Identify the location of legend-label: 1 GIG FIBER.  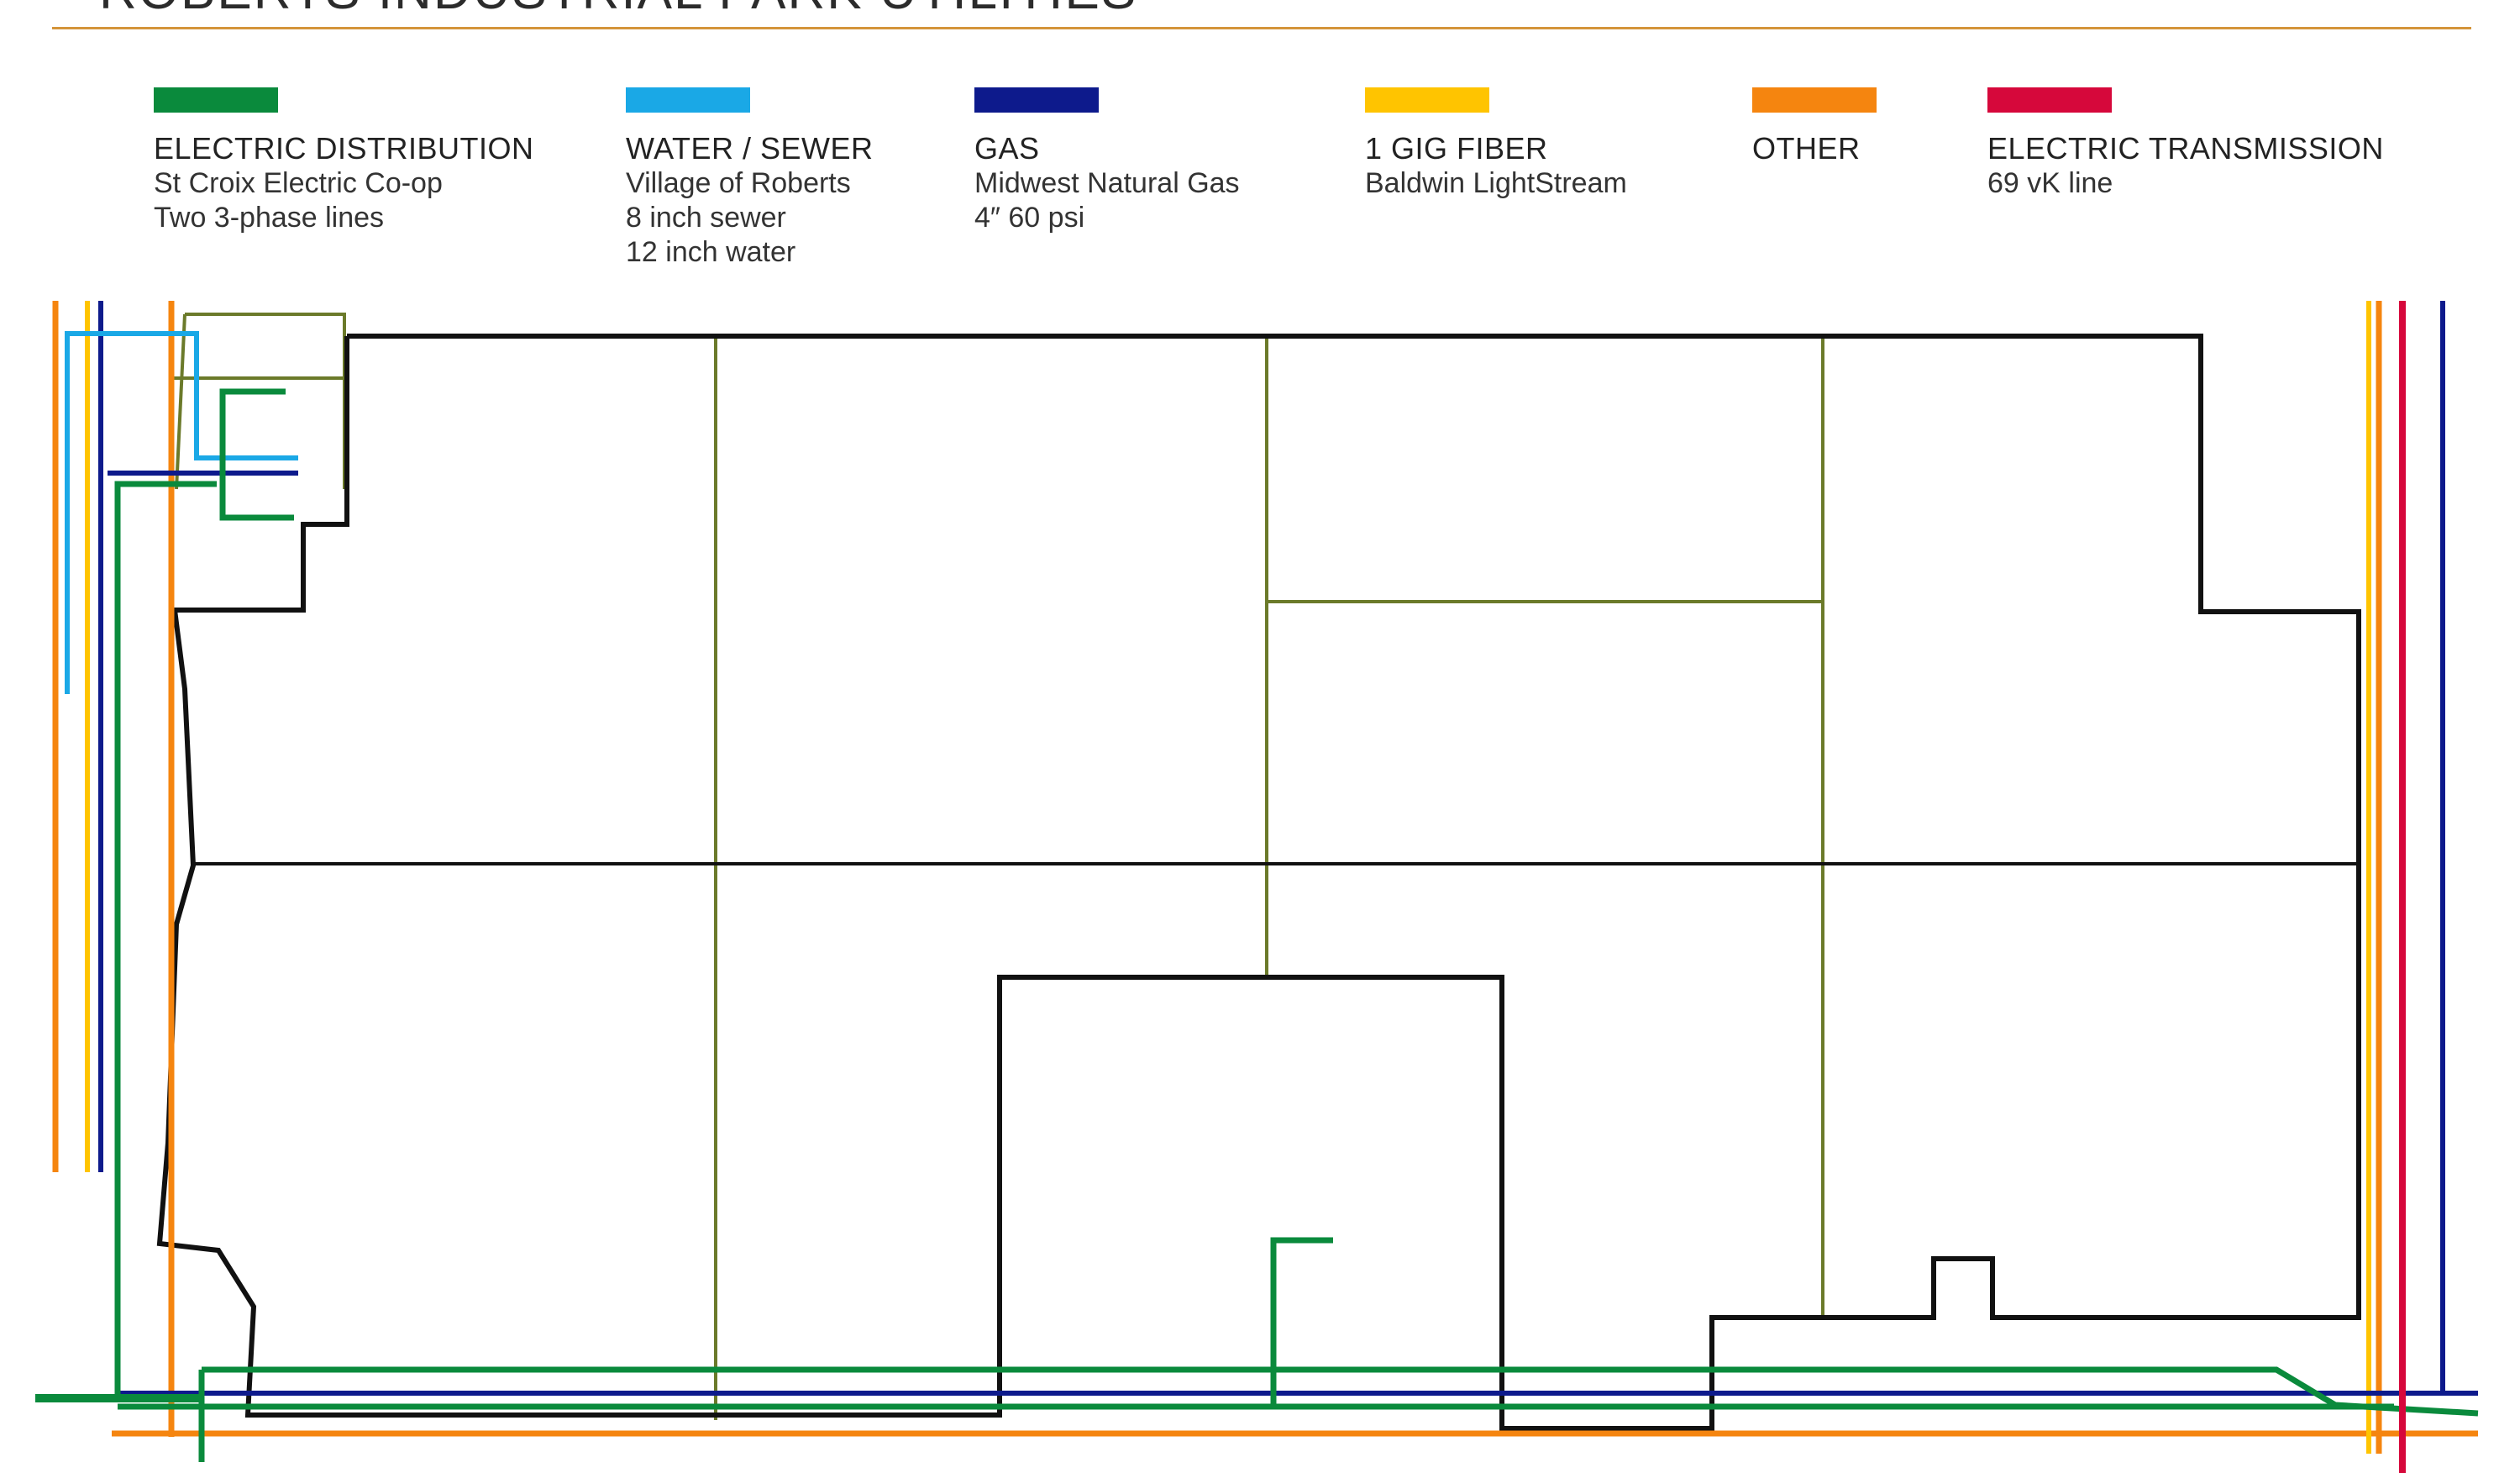
(1456, 148).